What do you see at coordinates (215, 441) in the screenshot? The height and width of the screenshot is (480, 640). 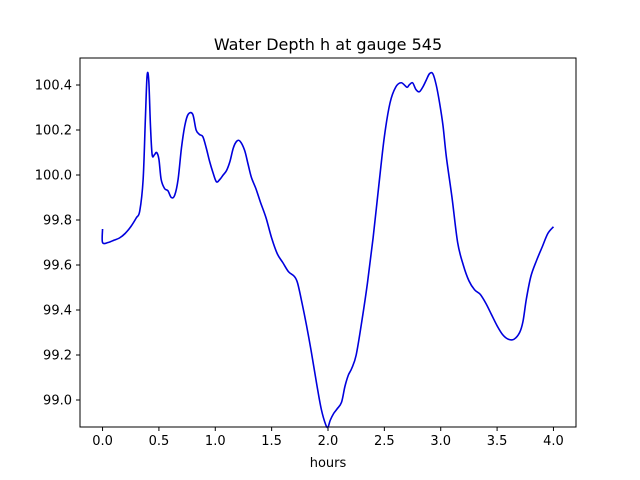 I see `x-tick-label: 1.0` at bounding box center [215, 441].